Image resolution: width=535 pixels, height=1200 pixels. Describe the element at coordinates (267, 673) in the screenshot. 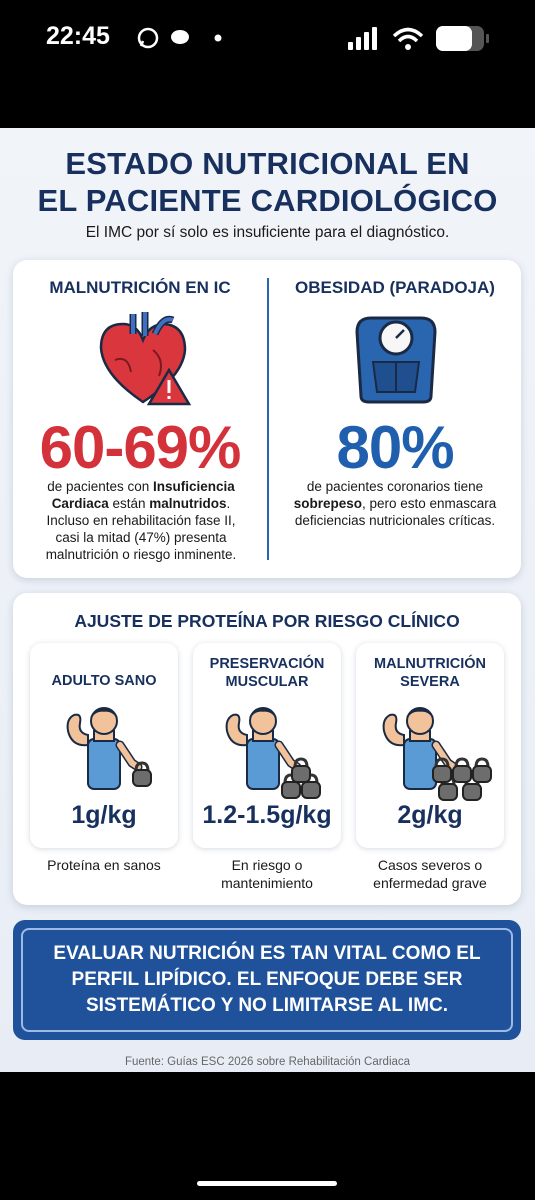

I see `option-title: PRESERVACIÓN MUSCULAR` at that location.